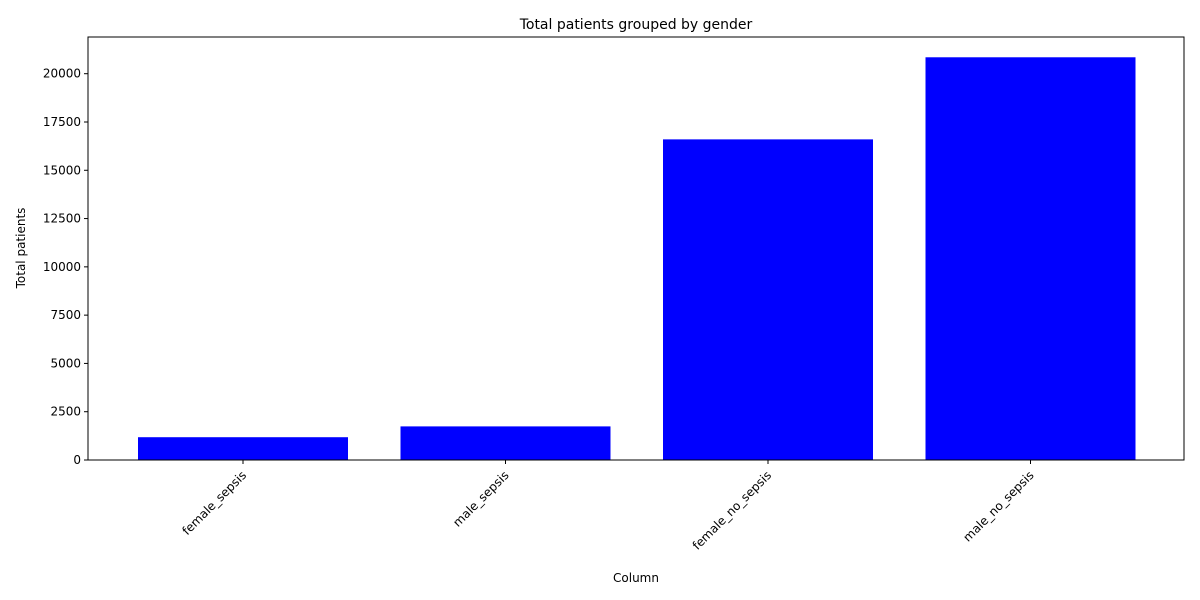  Describe the element at coordinates (65, 412) in the screenshot. I see `y-tick-label: 2500` at that location.